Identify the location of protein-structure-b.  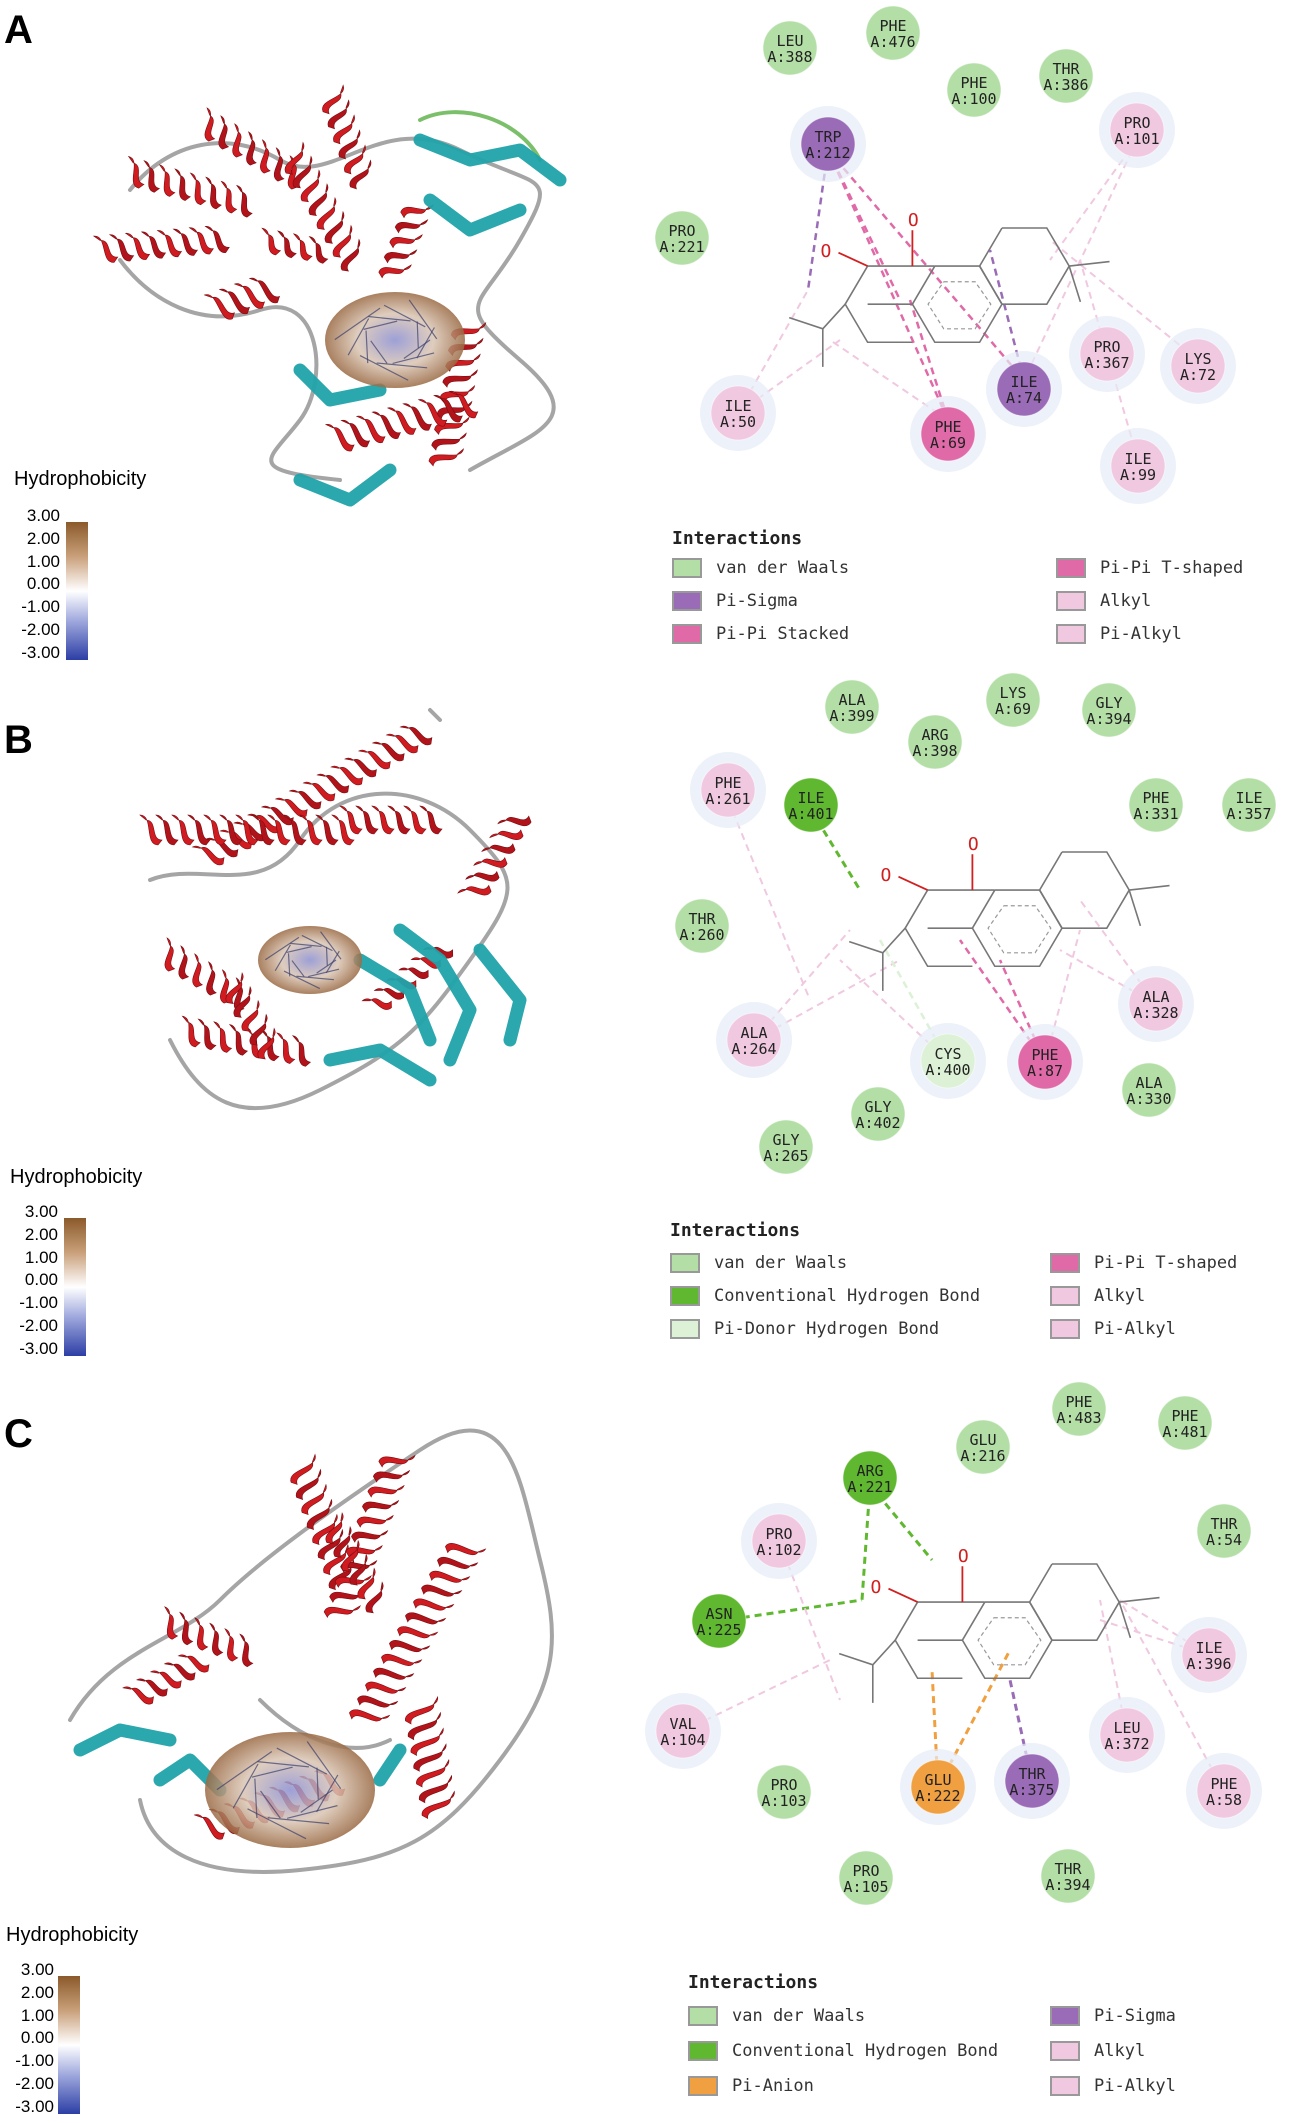
(335, 909).